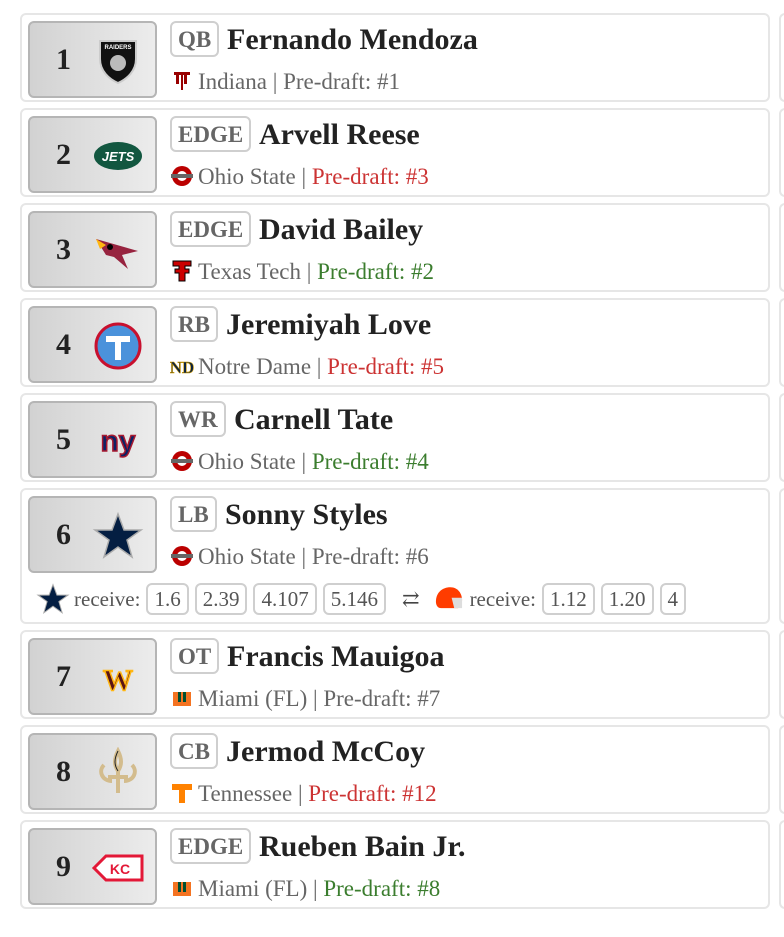  What do you see at coordinates (299, 557) in the screenshot?
I see `school-line: Ohio State | Pre-draft: #6` at bounding box center [299, 557].